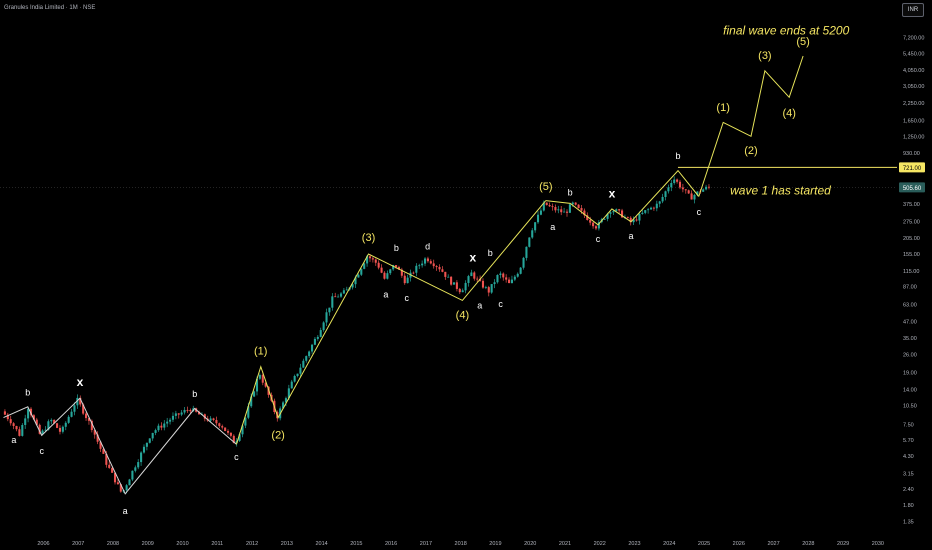  I want to click on y-tick-label: 115.00, so click(911, 272).